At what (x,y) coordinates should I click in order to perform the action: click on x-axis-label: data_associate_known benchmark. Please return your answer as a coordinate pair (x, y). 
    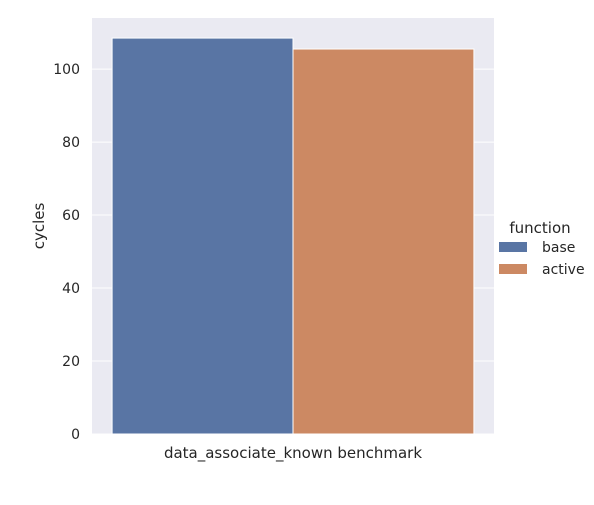
    Looking at the image, I should click on (293, 453).